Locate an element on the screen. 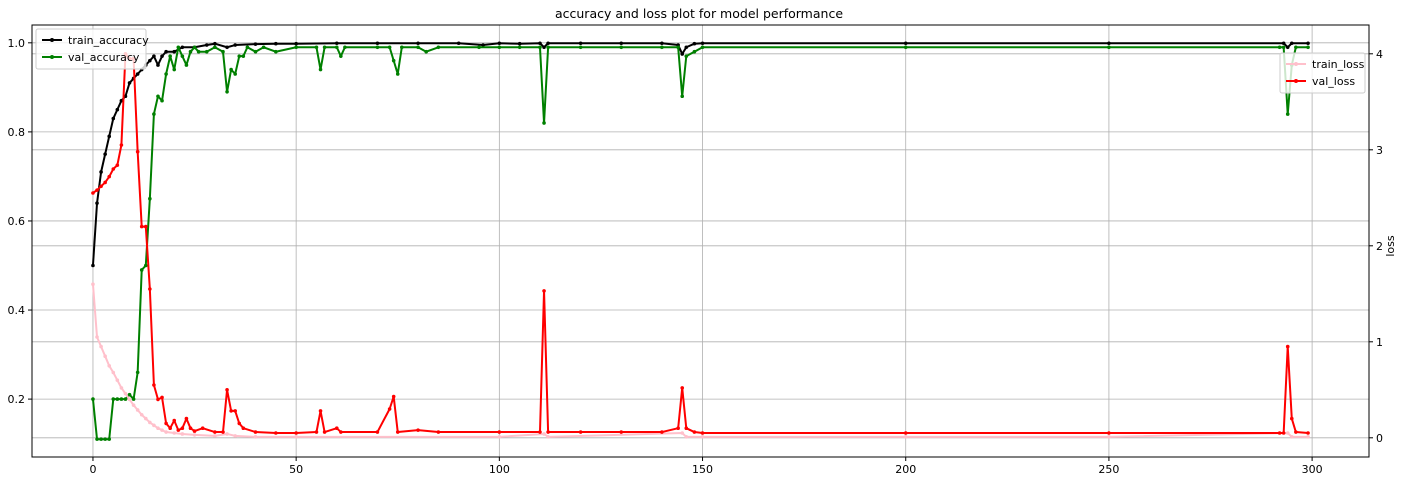 The height and width of the screenshot is (486, 1403). y-tick-label-right: 2 is located at coordinates (1379, 246).